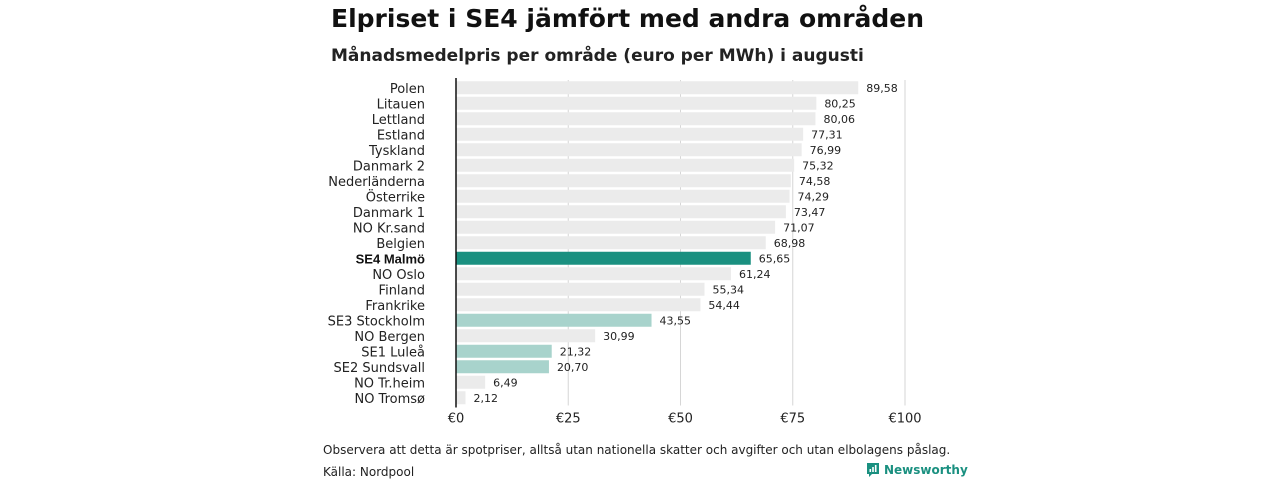 This screenshot has height=480, width=1280. Describe the element at coordinates (724, 305) in the screenshot. I see `value-label: 54,44` at that location.